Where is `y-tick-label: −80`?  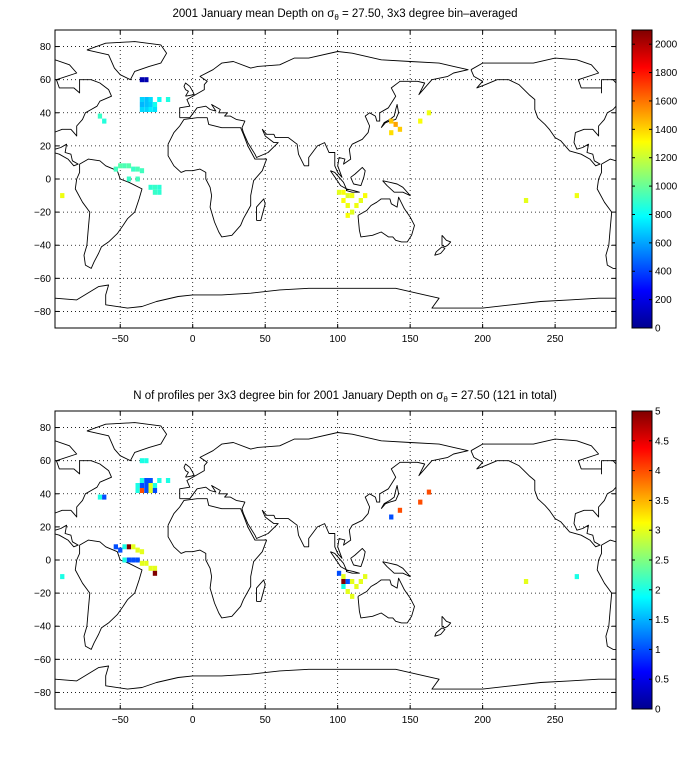
y-tick-label: −80 is located at coordinates (42, 693).